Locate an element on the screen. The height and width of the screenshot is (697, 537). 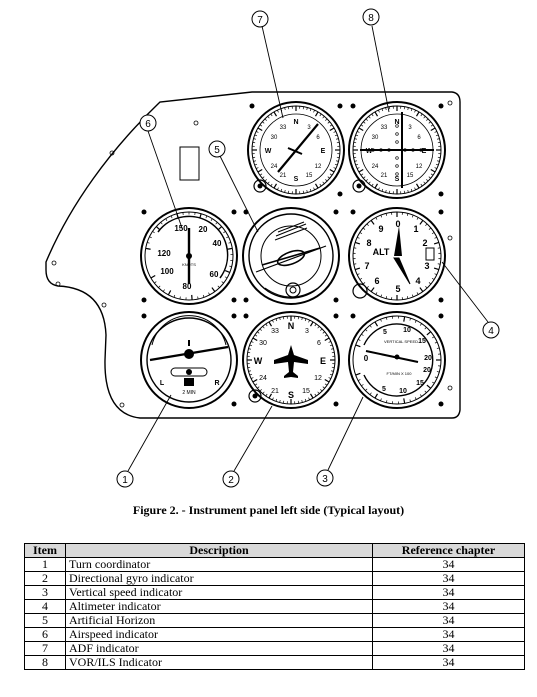
adf-3-label: 3 is located at coordinates (309, 128).